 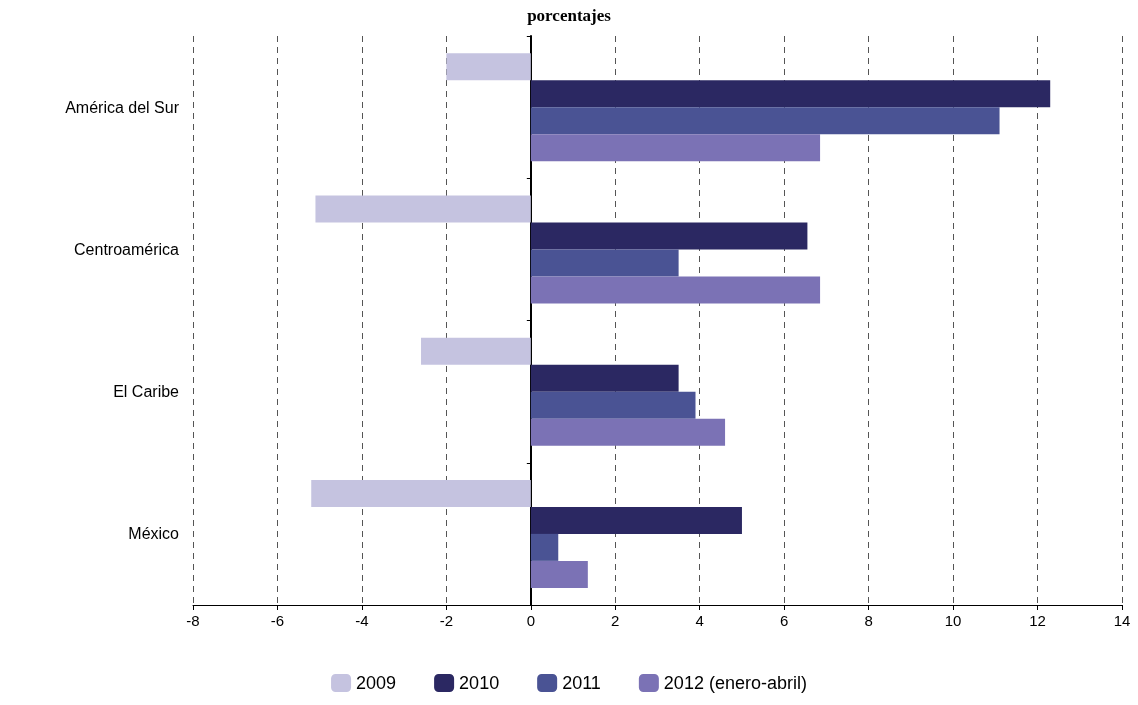 I want to click on chart-title: porcentajes, so click(x=569, y=15).